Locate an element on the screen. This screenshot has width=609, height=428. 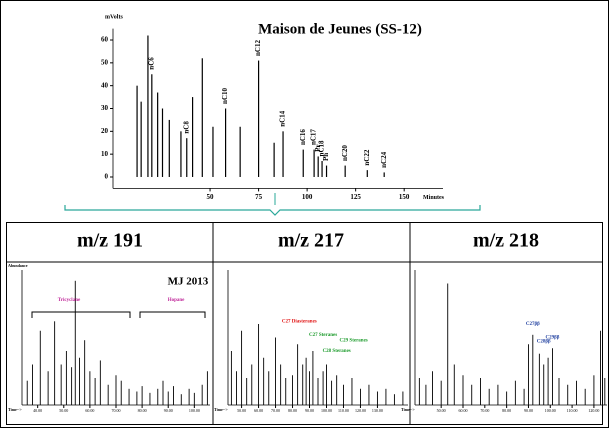
y-tick-label: 40 is located at coordinates (105, 85).